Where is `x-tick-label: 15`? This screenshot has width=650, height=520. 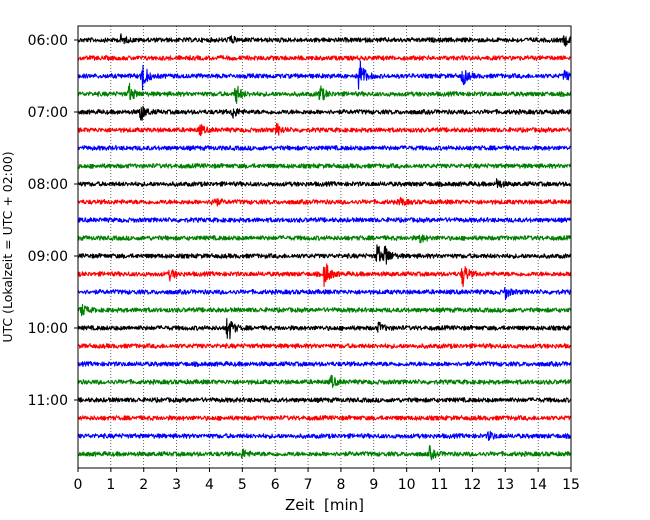 x-tick-label: 15 is located at coordinates (571, 485).